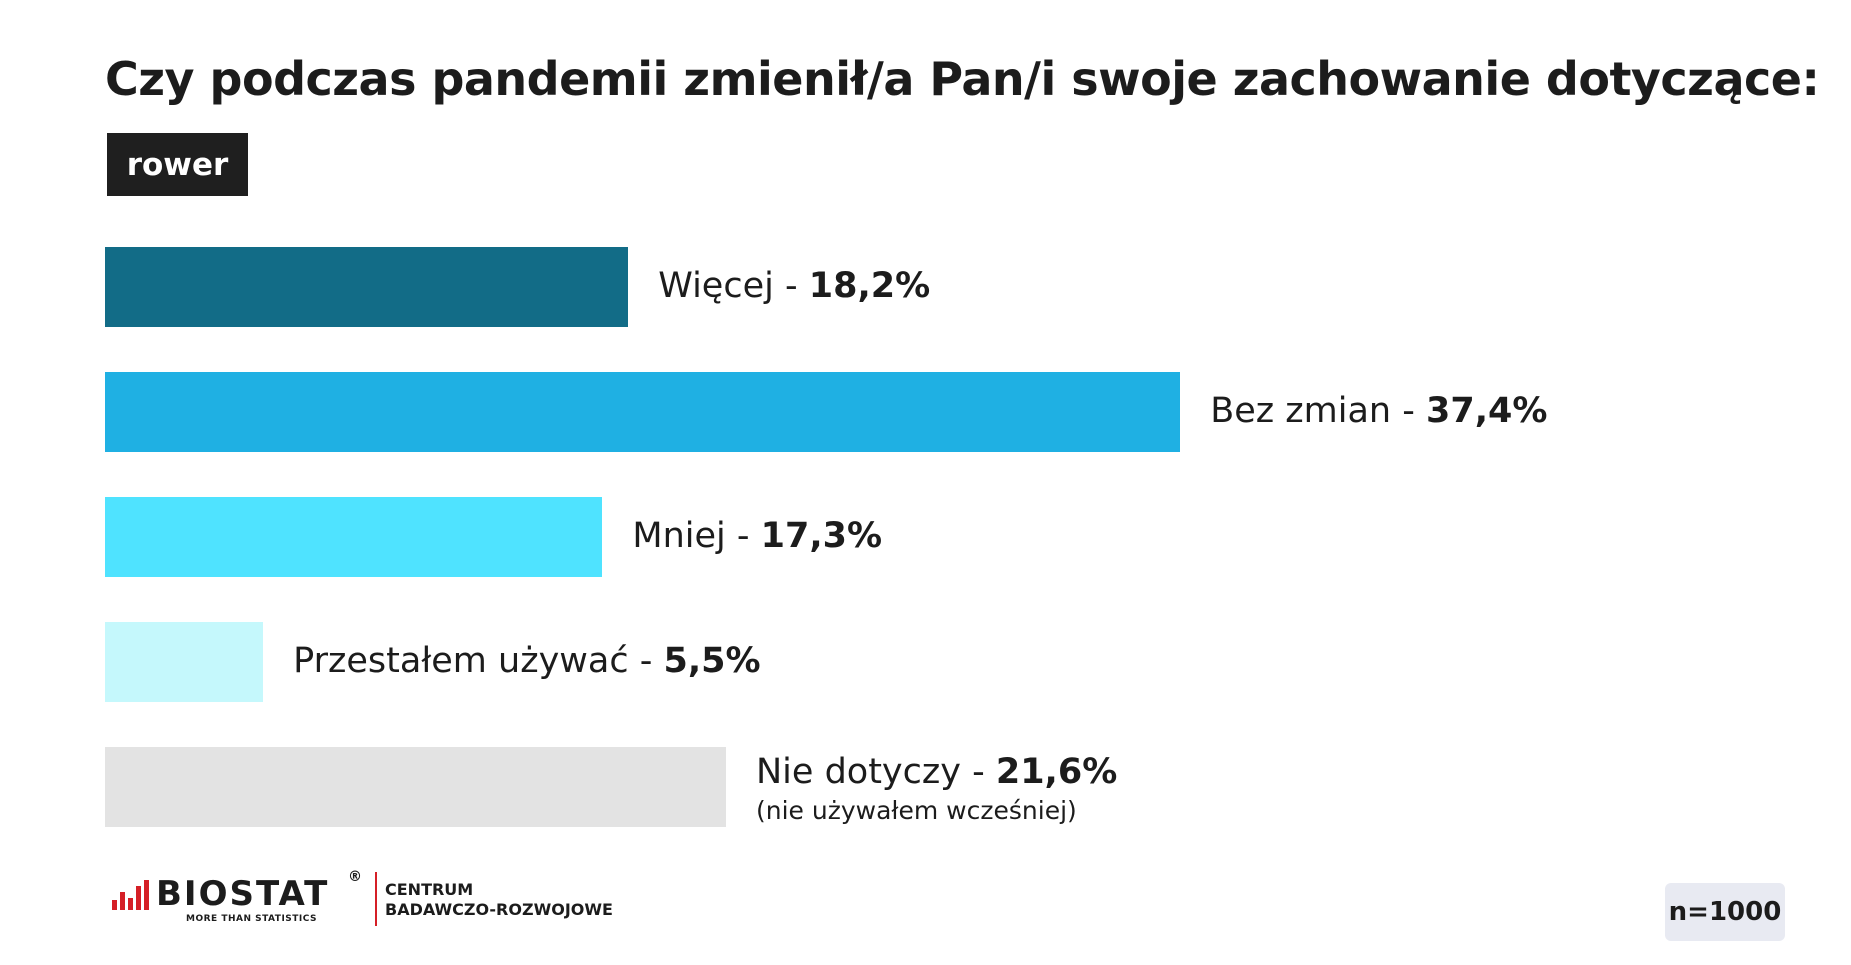  I want to click on bar-category: Więcej -, so click(733, 286).